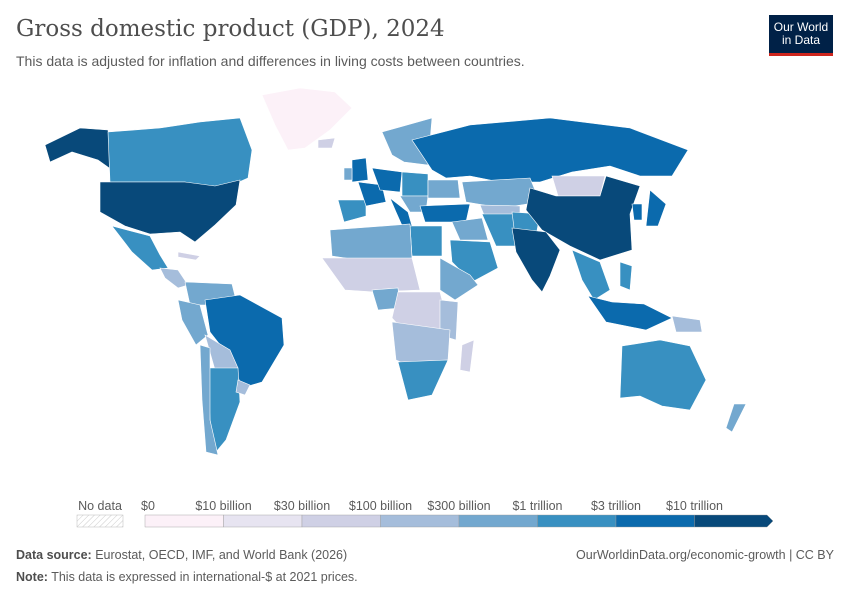 The image size is (850, 600). Describe the element at coordinates (140, 248) in the screenshot. I see `country-mexico` at that location.